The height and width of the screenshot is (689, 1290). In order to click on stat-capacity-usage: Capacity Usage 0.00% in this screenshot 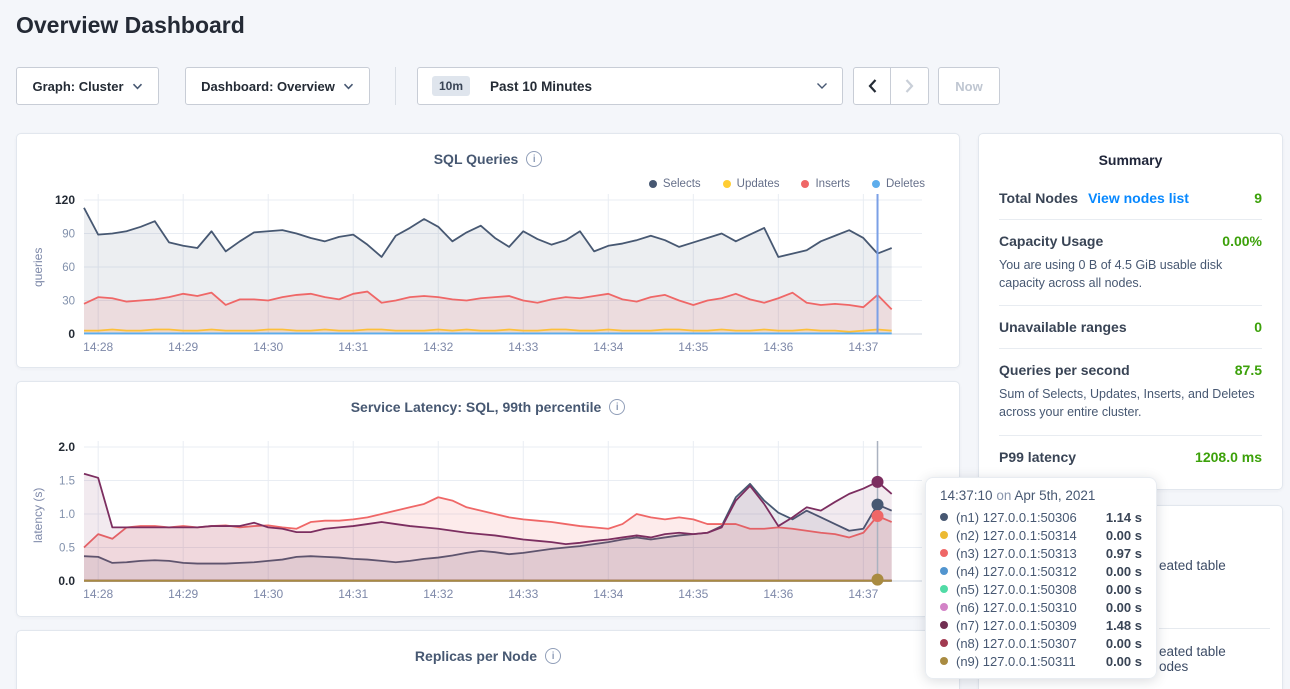, I will do `click(1130, 241)`.